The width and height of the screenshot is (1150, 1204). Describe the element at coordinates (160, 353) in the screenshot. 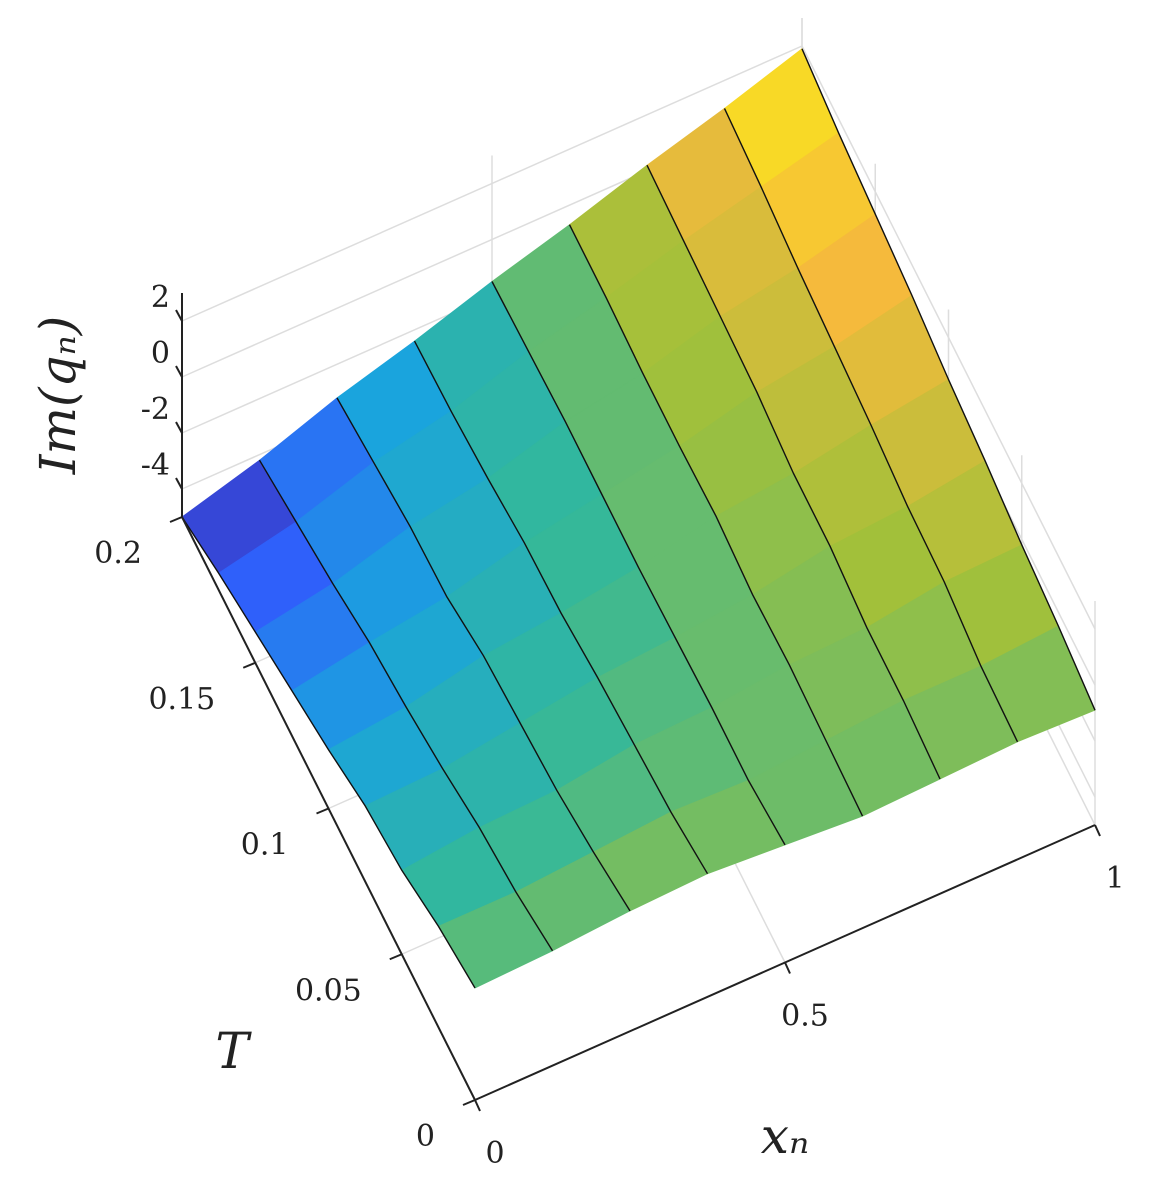

I see `z-tick-label: 0` at that location.